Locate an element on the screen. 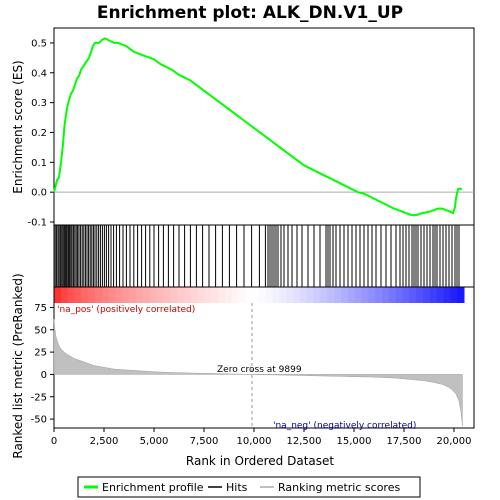 This screenshot has width=500, height=500. es-y-axis: 0.5 0.4 0.3 0.2 0.1 0.0 -0.1 is located at coordinates (40, 133).